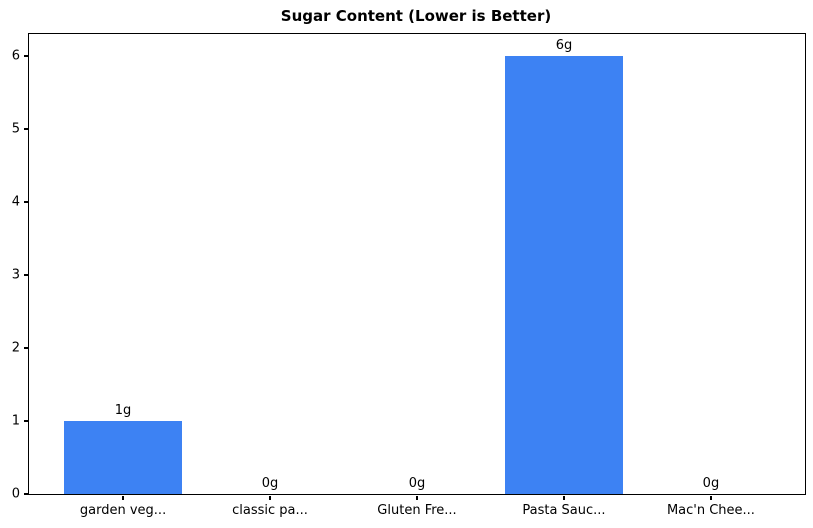  I want to click on y-tick-label: 1, so click(15, 421).